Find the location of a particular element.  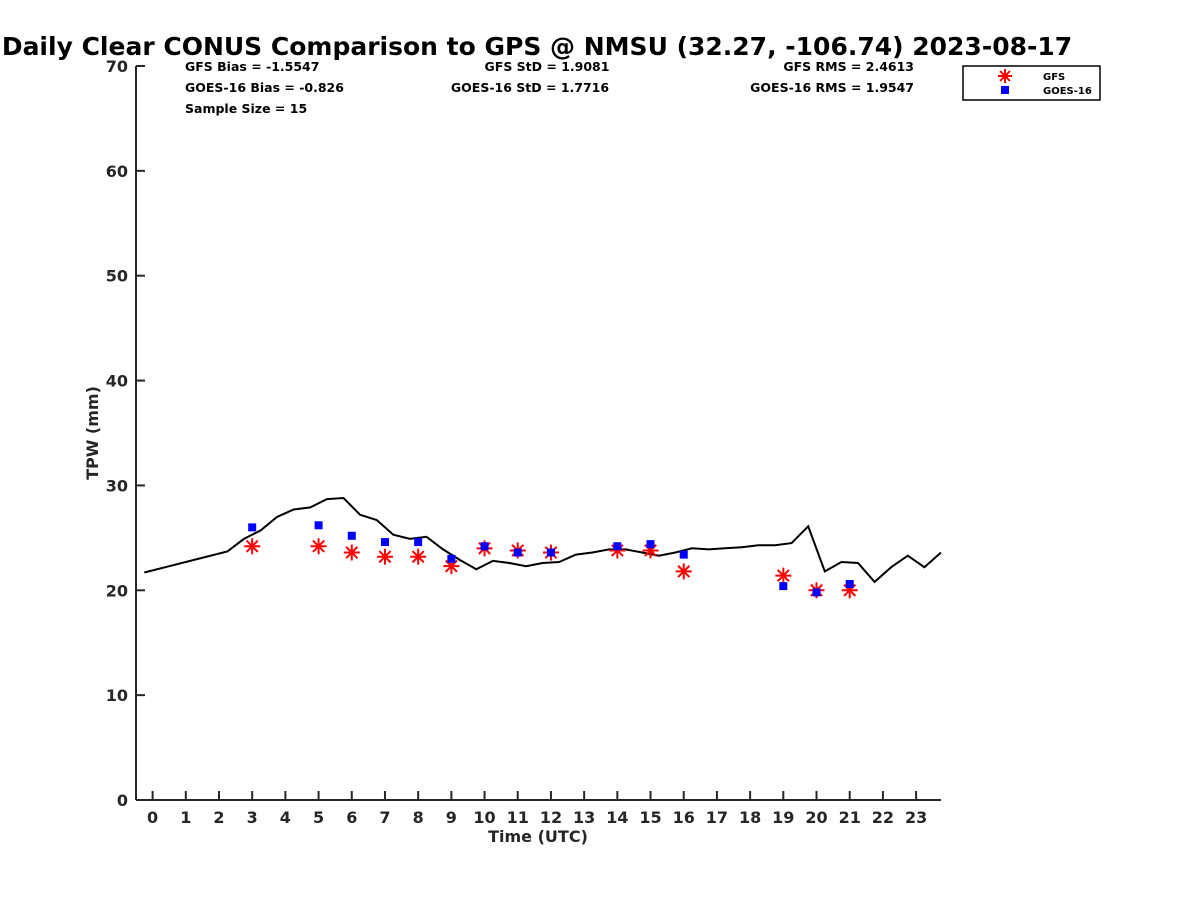

x-tick-label: 17 is located at coordinates (717, 817).